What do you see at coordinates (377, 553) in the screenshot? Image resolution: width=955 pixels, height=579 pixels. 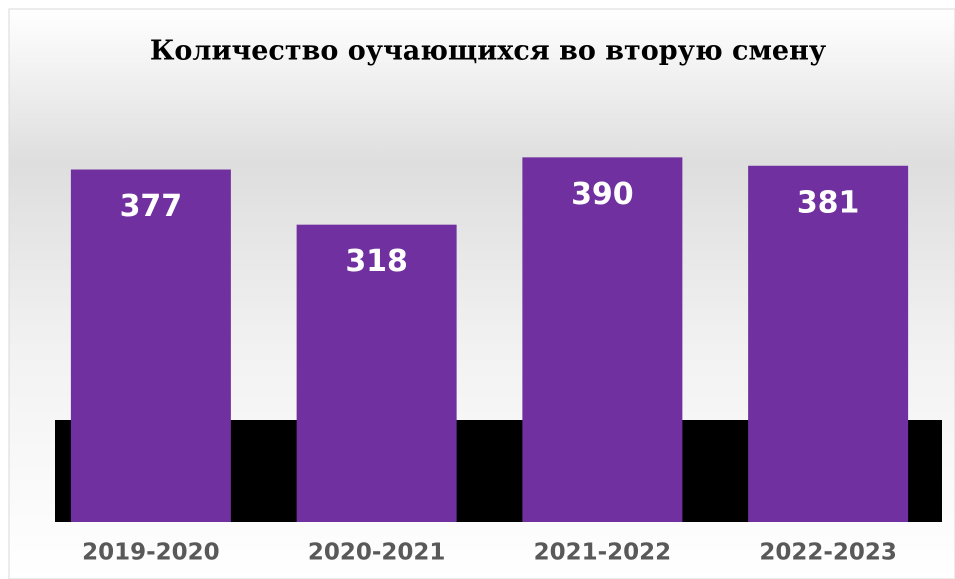 I see `x-tick-label: 2020-2021` at bounding box center [377, 553].